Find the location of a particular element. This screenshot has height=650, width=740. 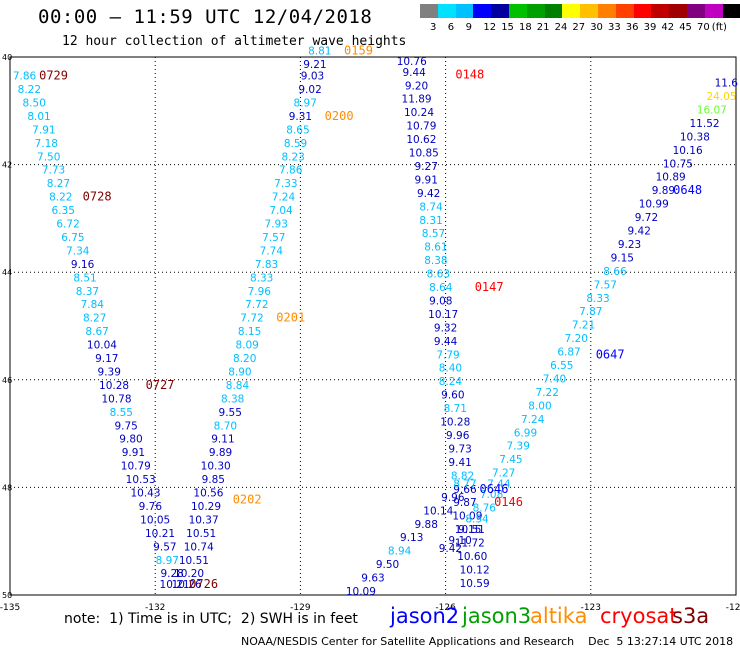

wave-height-value: 8.55 is located at coordinates (121, 413).